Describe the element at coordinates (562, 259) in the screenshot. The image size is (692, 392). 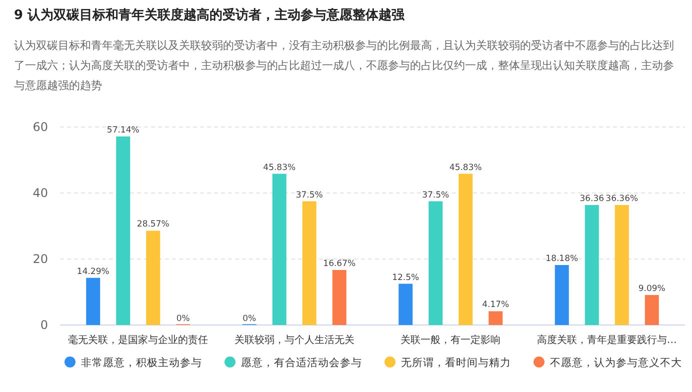
I see `data-label: 18.18%` at that location.